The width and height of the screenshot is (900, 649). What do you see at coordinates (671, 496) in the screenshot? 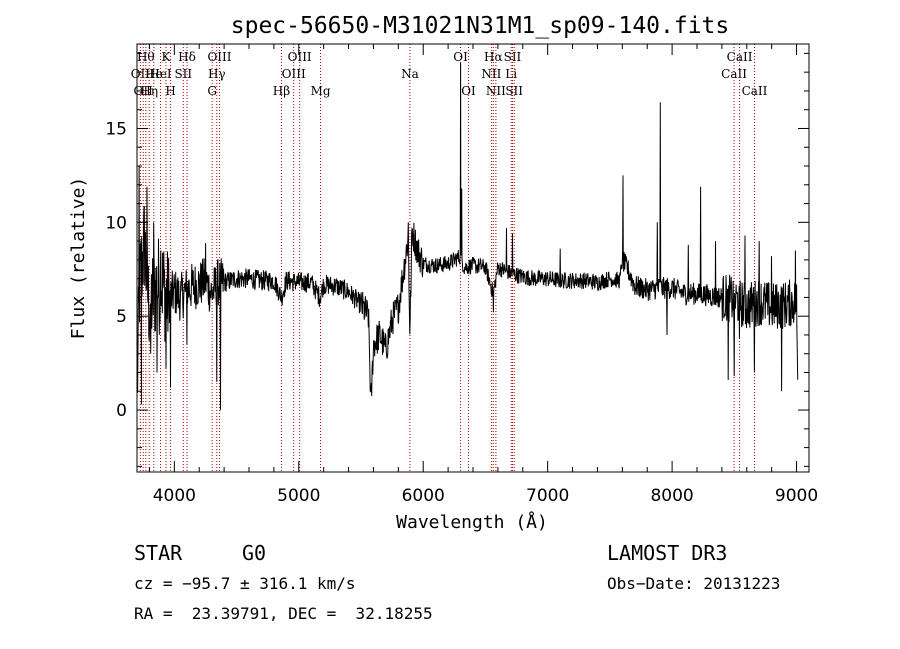
I see `x-tick-label: 8000` at bounding box center [671, 496].